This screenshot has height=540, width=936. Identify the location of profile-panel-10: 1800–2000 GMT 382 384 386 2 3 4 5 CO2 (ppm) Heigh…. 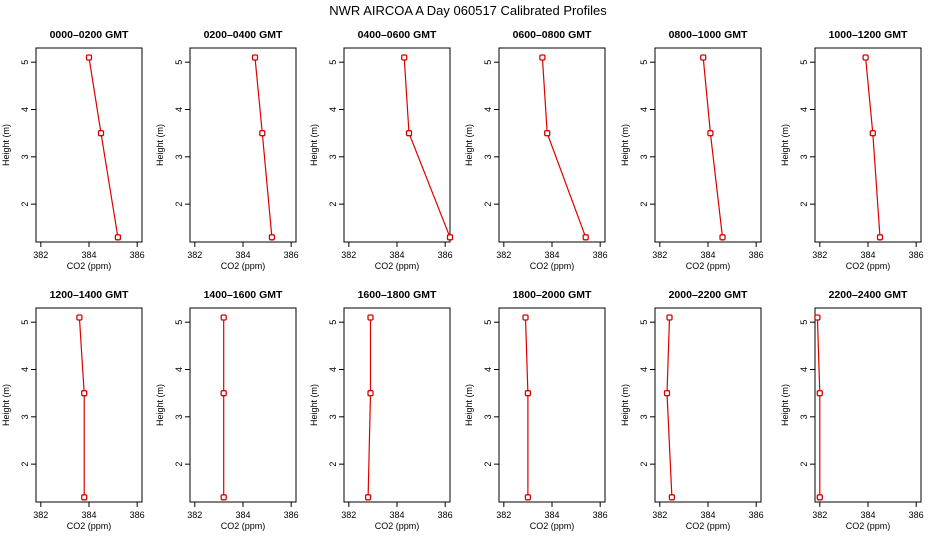
(536, 410).